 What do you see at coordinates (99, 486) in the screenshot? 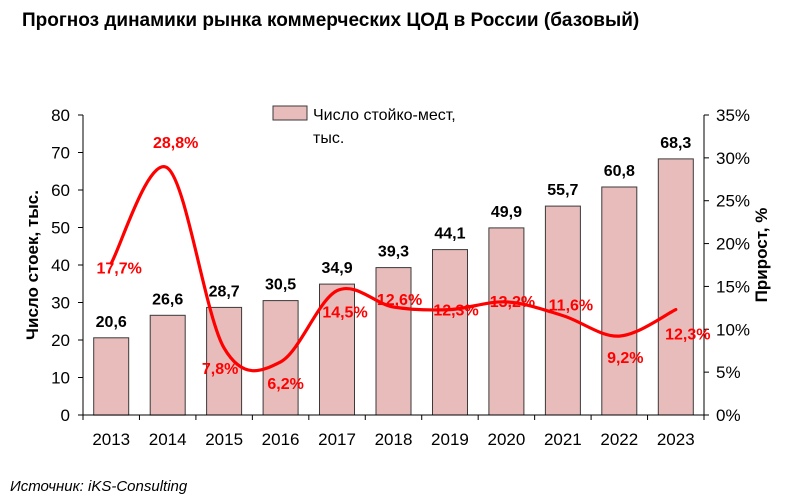
I see `source-note: Источник: iKS-Consulting` at bounding box center [99, 486].